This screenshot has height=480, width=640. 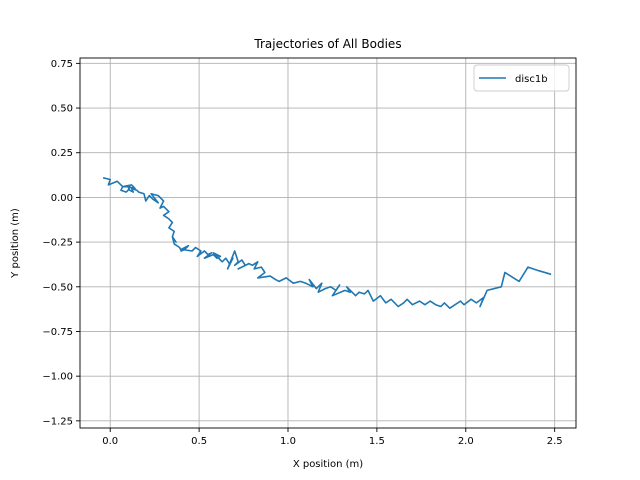 What do you see at coordinates (62, 198) in the screenshot?
I see `y-tick-label: 0.00` at bounding box center [62, 198].